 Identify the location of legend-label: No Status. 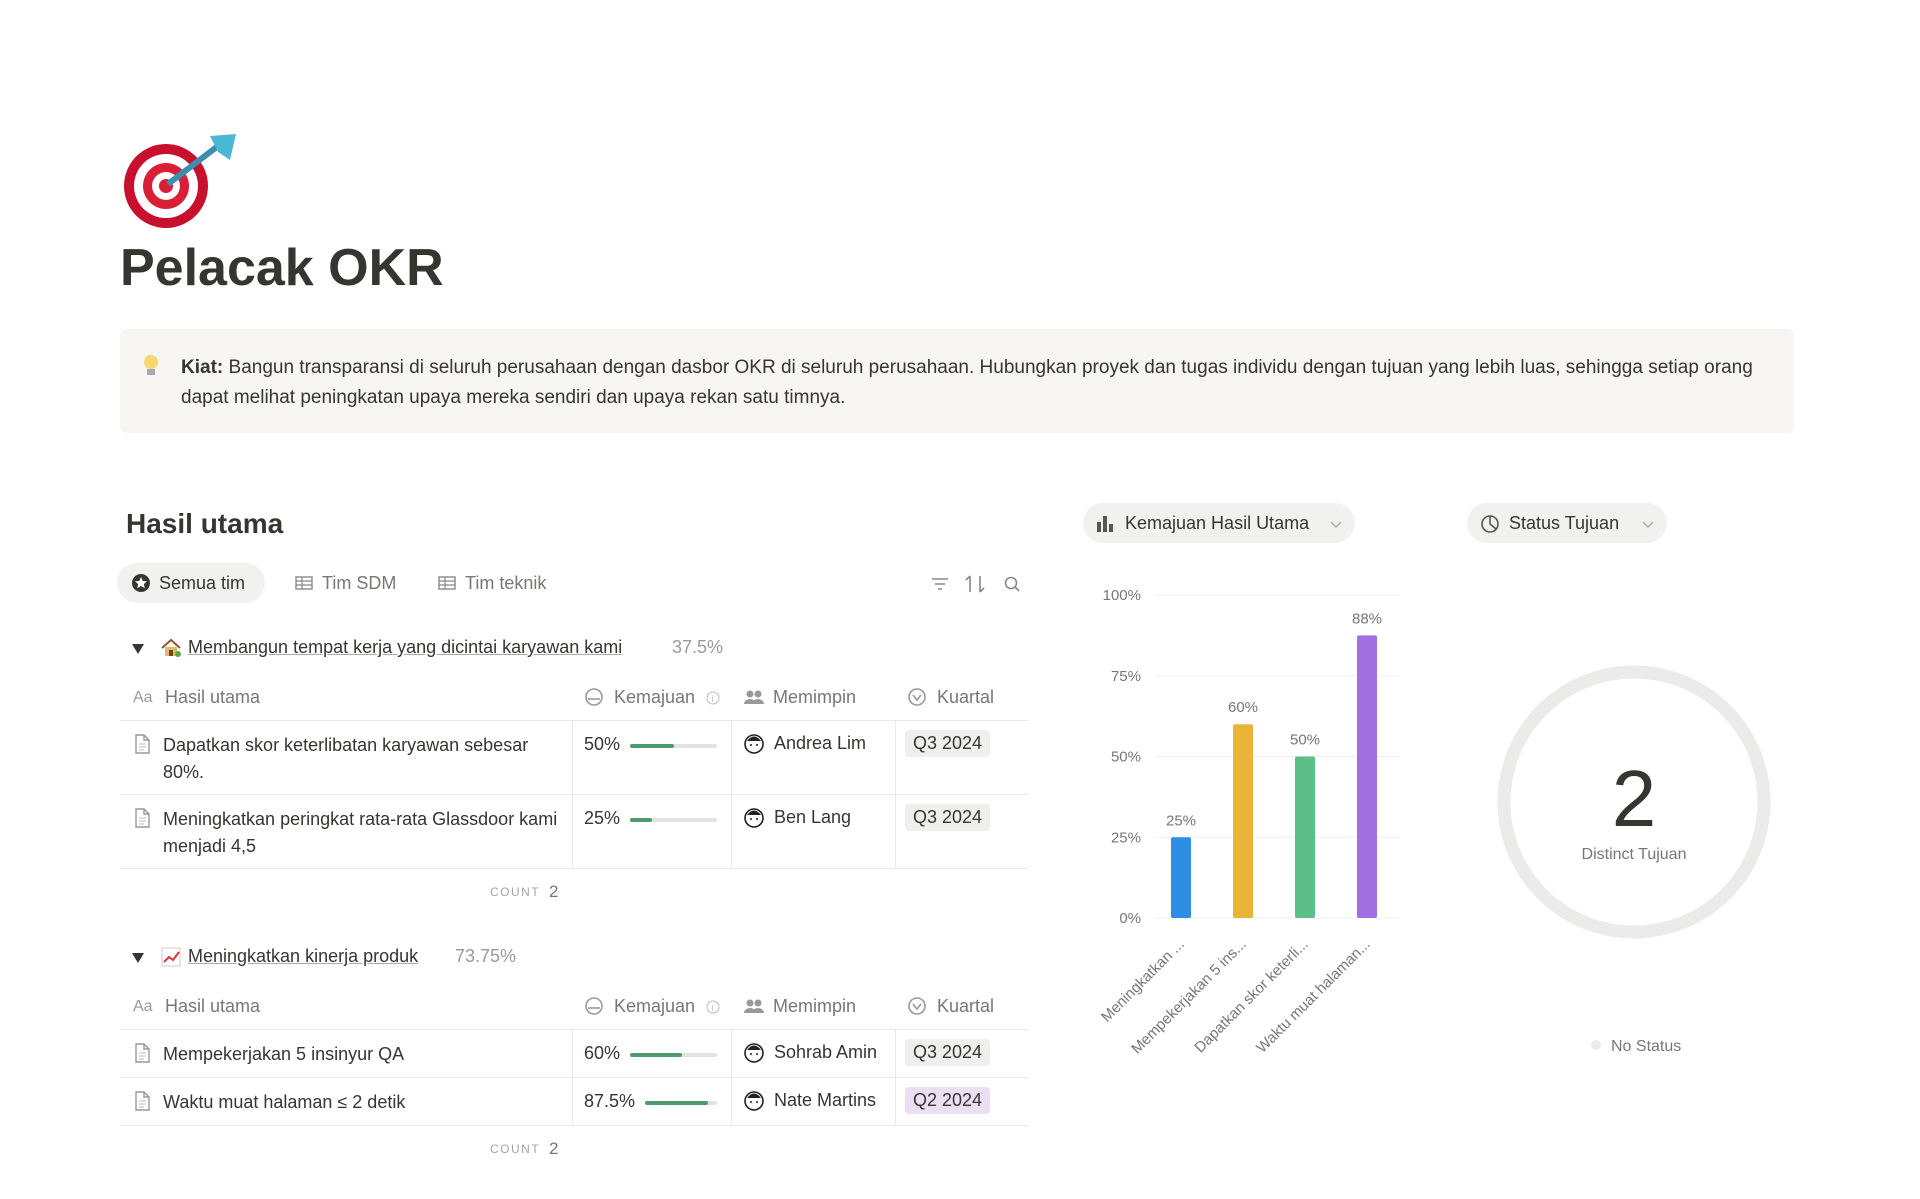
(1646, 1046).